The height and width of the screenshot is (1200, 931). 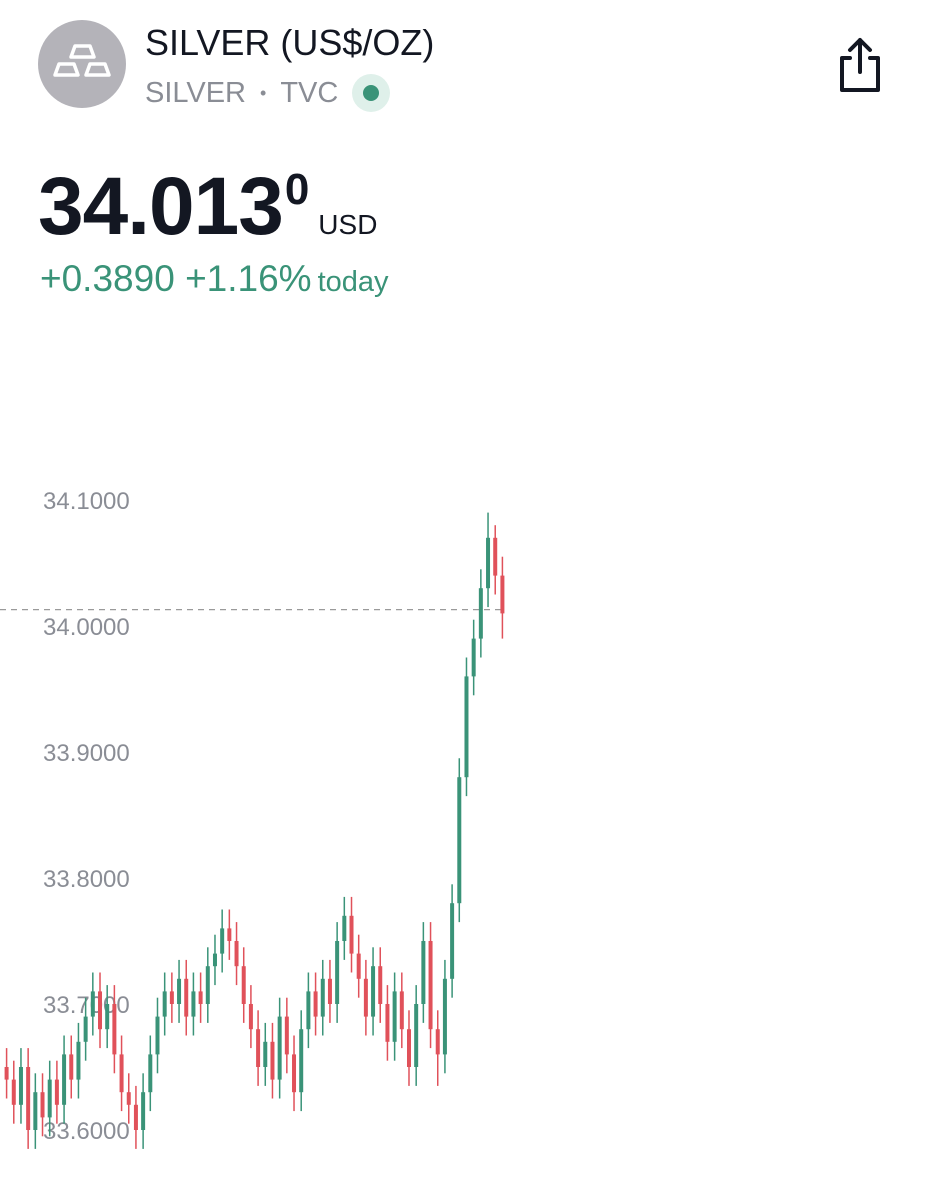 What do you see at coordinates (196, 92) in the screenshot?
I see `symbol: SILVER` at bounding box center [196, 92].